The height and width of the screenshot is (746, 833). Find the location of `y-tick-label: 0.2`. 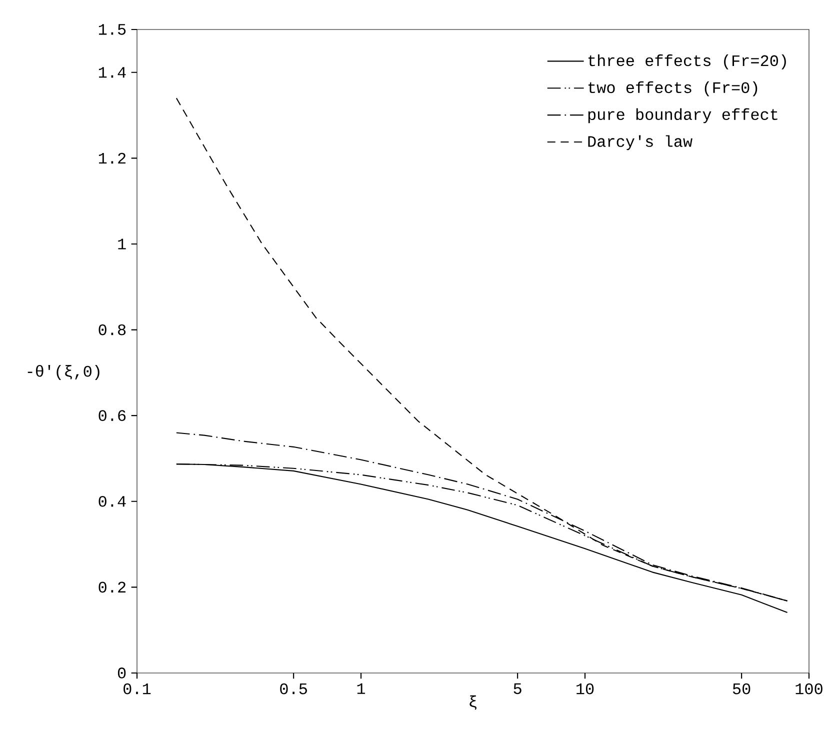

y-tick-label: 0.2 is located at coordinates (112, 587).